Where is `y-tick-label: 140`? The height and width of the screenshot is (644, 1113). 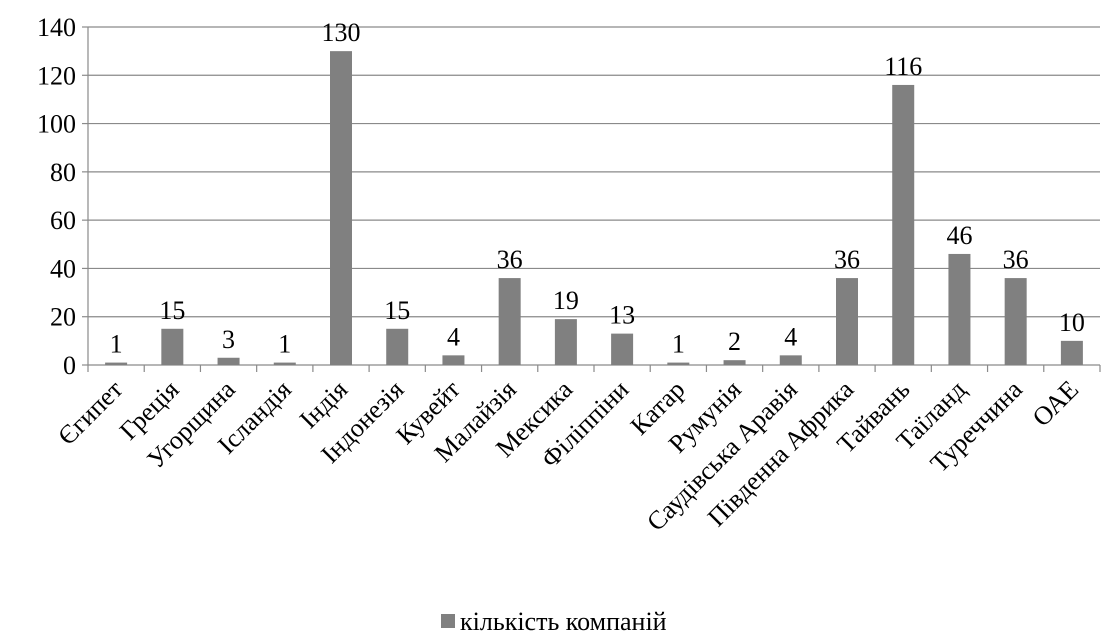
y-tick-label: 140 is located at coordinates (56, 27).